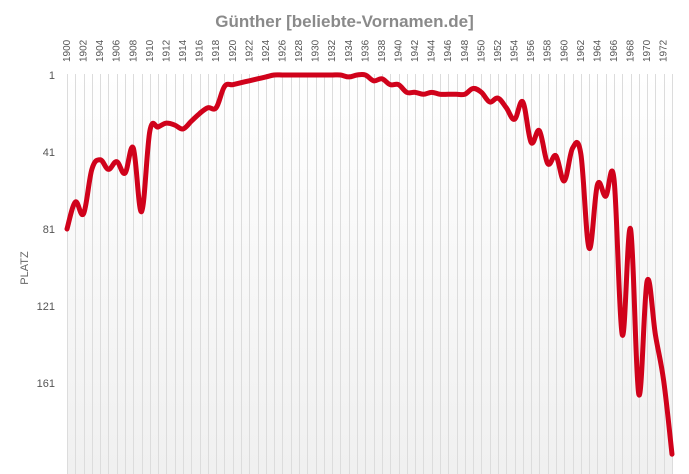 The image size is (689, 474). I want to click on x-tick-label: 1914, so click(183, 50).